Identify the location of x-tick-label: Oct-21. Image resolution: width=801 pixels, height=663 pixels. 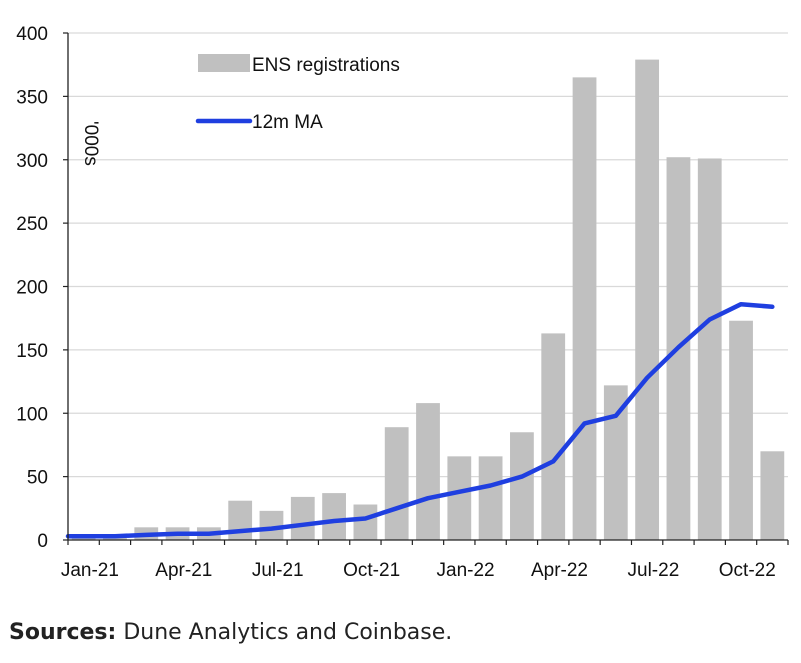
(371, 570).